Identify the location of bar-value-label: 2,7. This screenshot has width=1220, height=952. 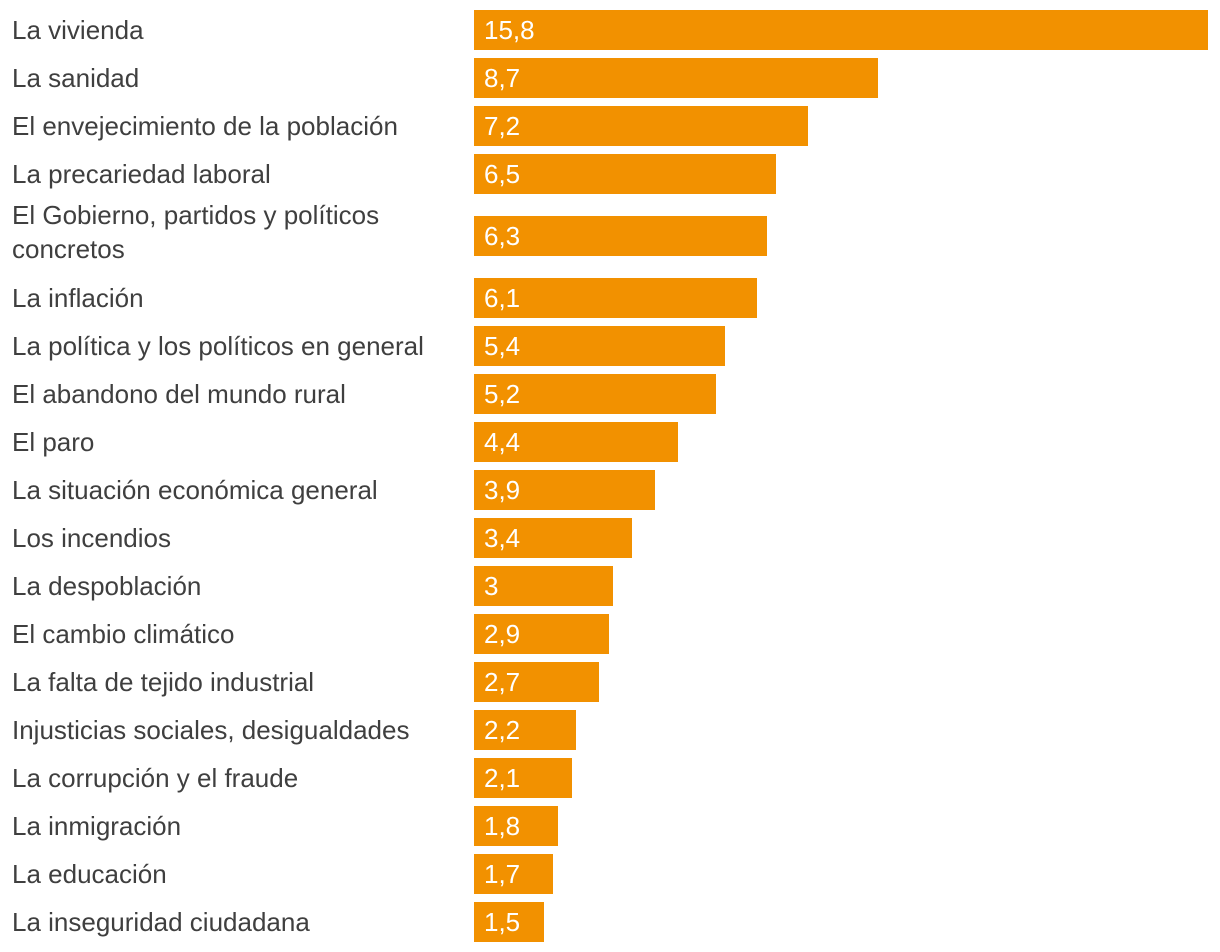
(502, 682).